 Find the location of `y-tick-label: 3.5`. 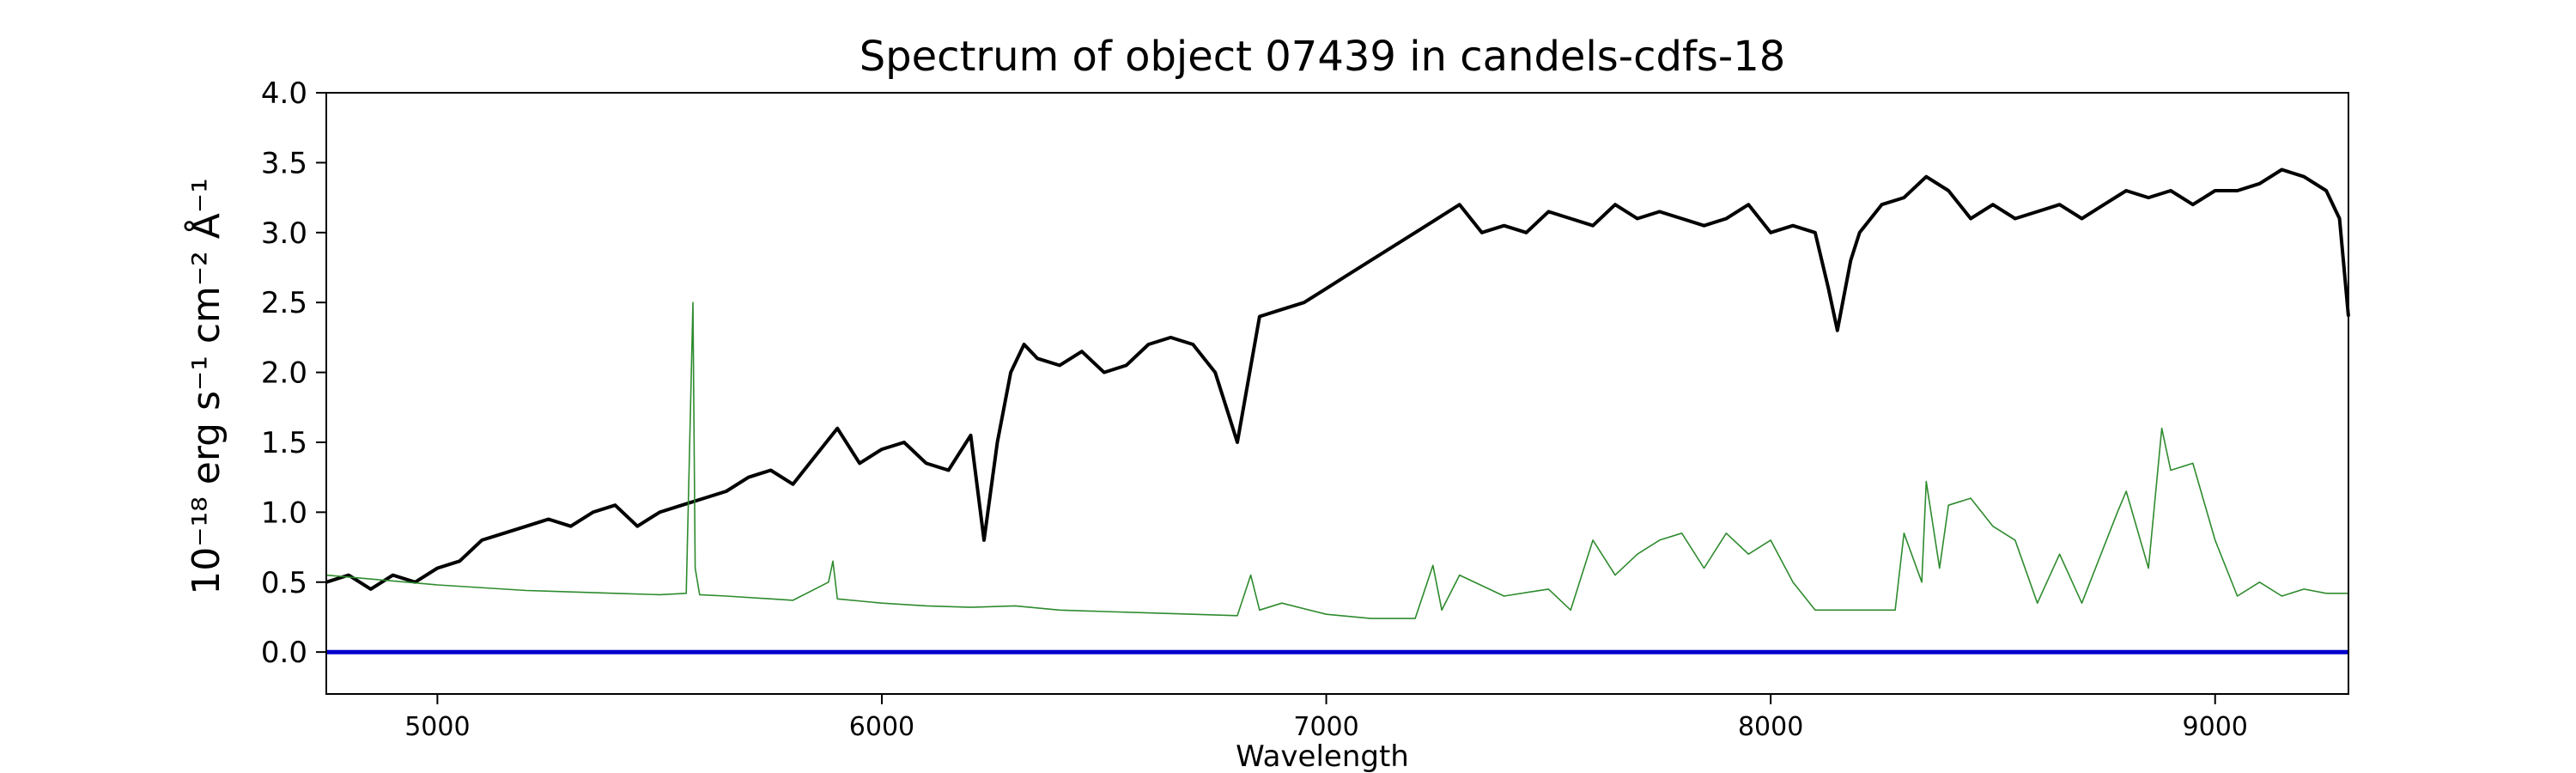

y-tick-label: 3.5 is located at coordinates (284, 163).